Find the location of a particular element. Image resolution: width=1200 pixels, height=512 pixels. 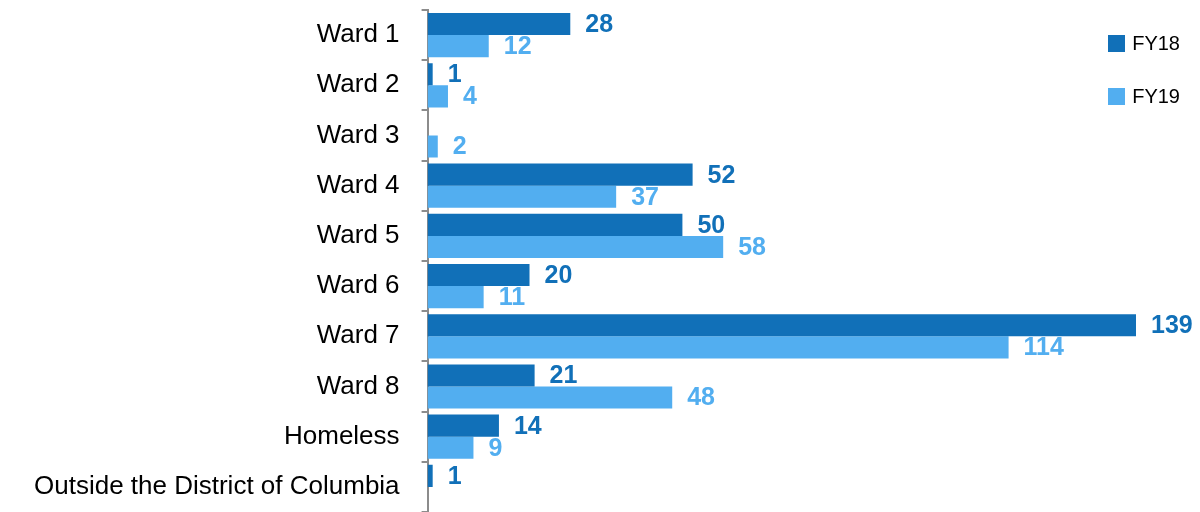

data-label: 139 is located at coordinates (1172, 324).